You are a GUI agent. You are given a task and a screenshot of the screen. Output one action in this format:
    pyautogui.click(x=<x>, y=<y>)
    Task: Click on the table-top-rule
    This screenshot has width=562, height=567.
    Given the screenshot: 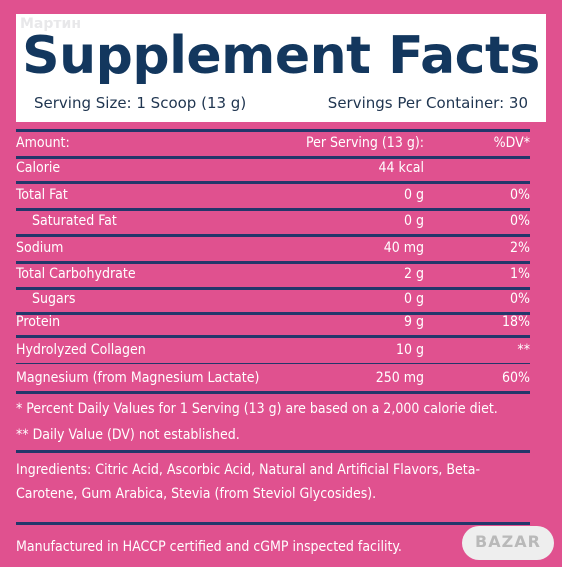 What is the action you would take?
    pyautogui.click(x=273, y=130)
    